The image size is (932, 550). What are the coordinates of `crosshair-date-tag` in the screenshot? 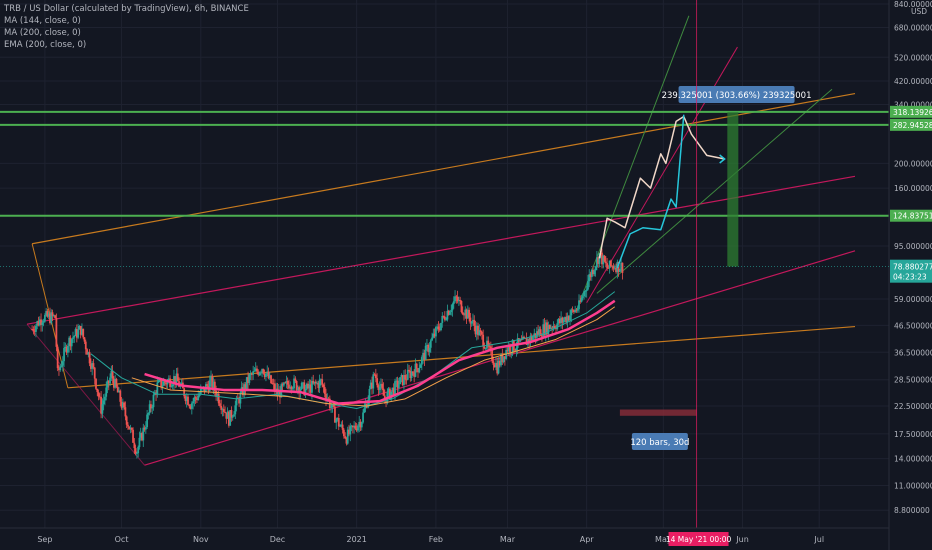 It's located at (698, 539).